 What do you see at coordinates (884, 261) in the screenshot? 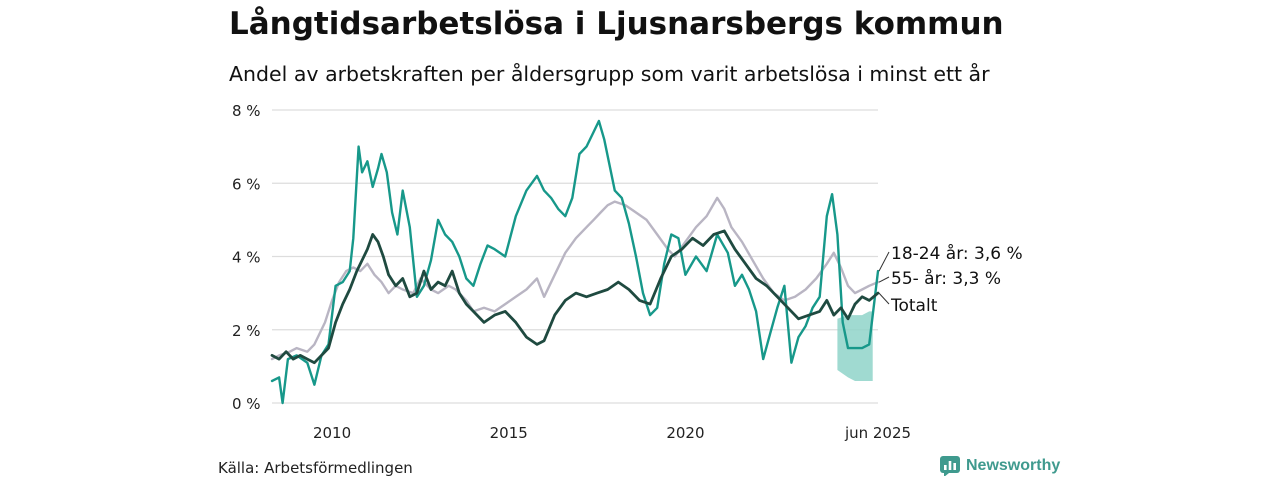
I see `leader-line-youth` at bounding box center [884, 261].